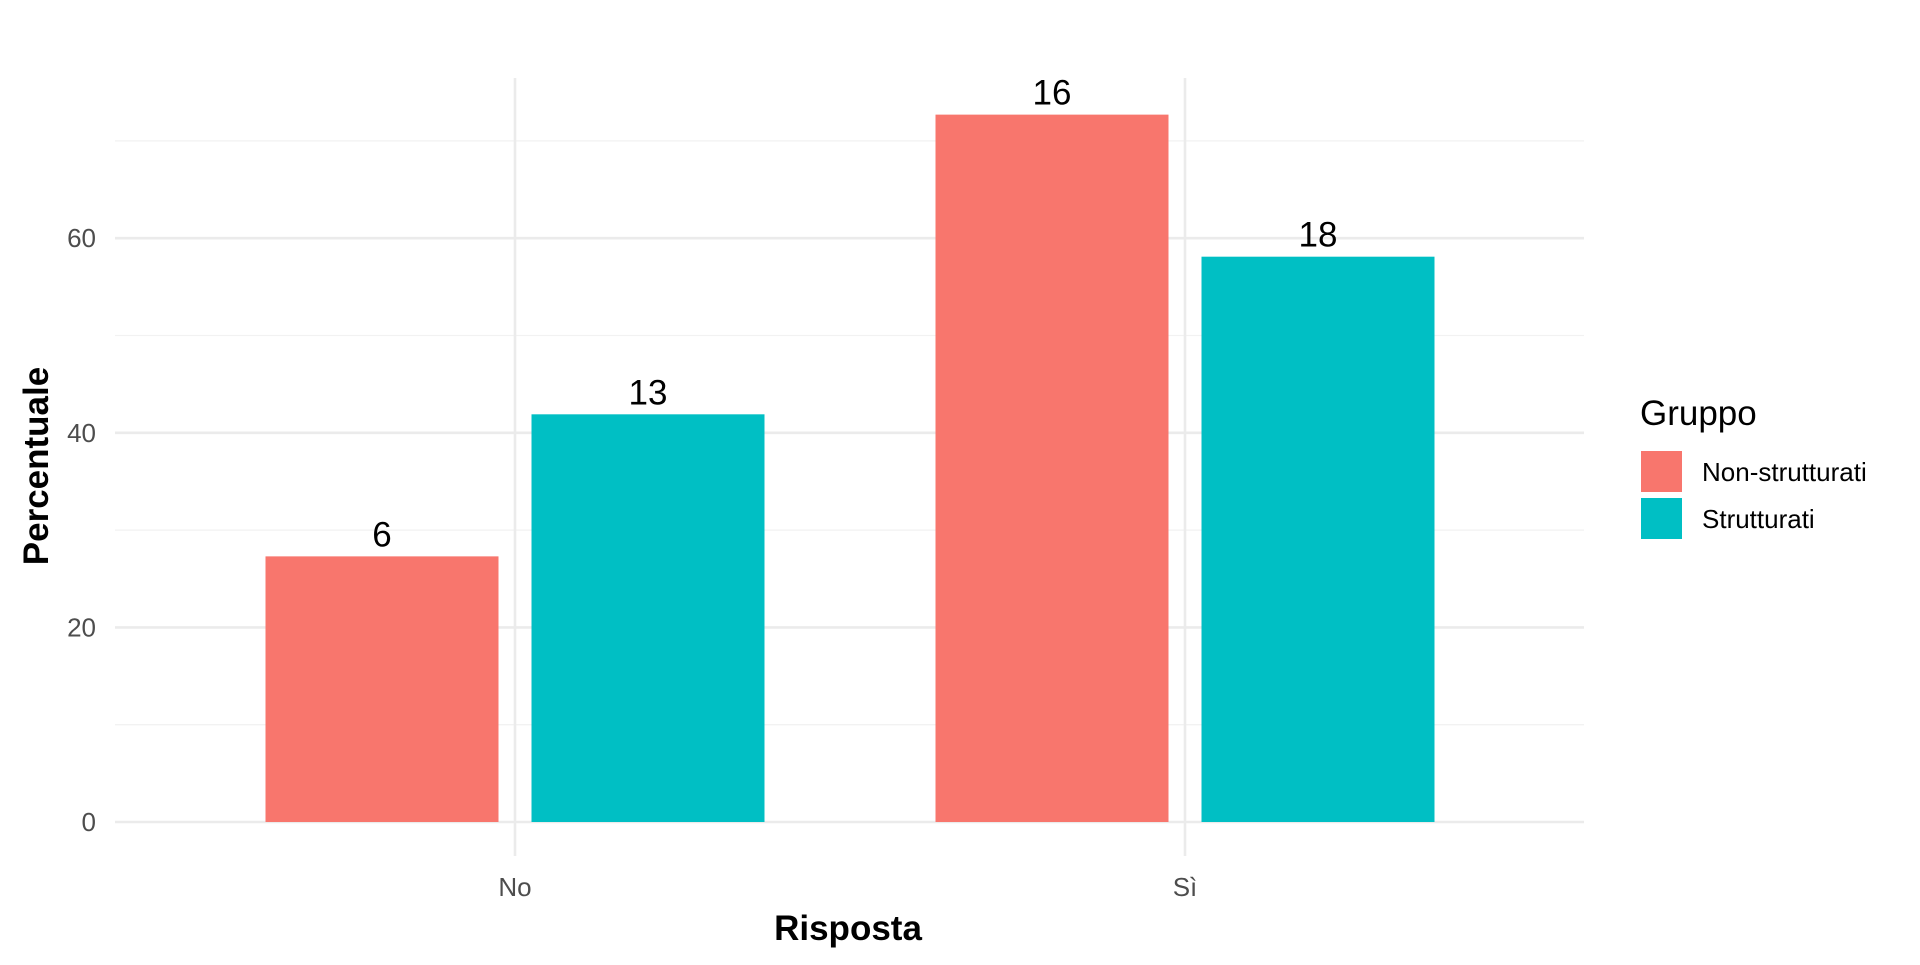 The width and height of the screenshot is (1920, 965). Describe the element at coordinates (1698, 413) in the screenshot. I see `legend-title: Gruppo` at that location.